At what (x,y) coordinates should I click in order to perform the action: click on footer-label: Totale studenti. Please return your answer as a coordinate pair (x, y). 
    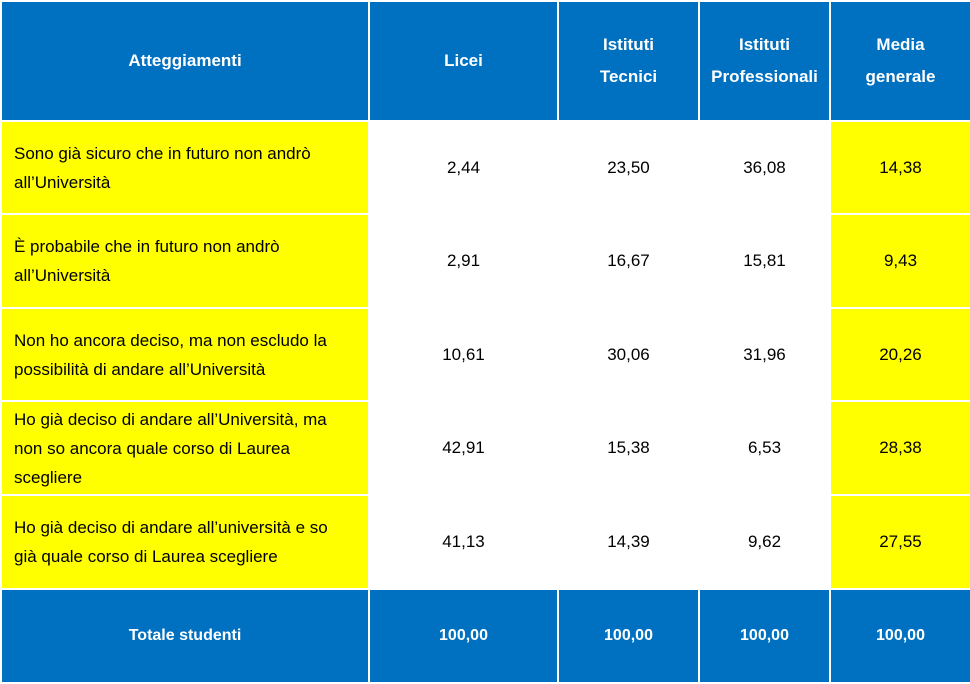
    Looking at the image, I should click on (185, 636).